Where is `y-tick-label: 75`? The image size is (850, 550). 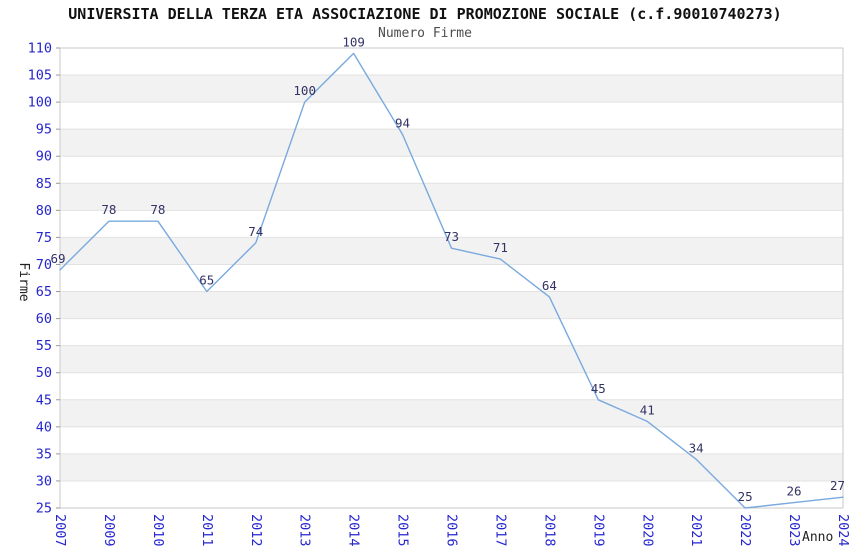 y-tick-label: 75 is located at coordinates (44, 238).